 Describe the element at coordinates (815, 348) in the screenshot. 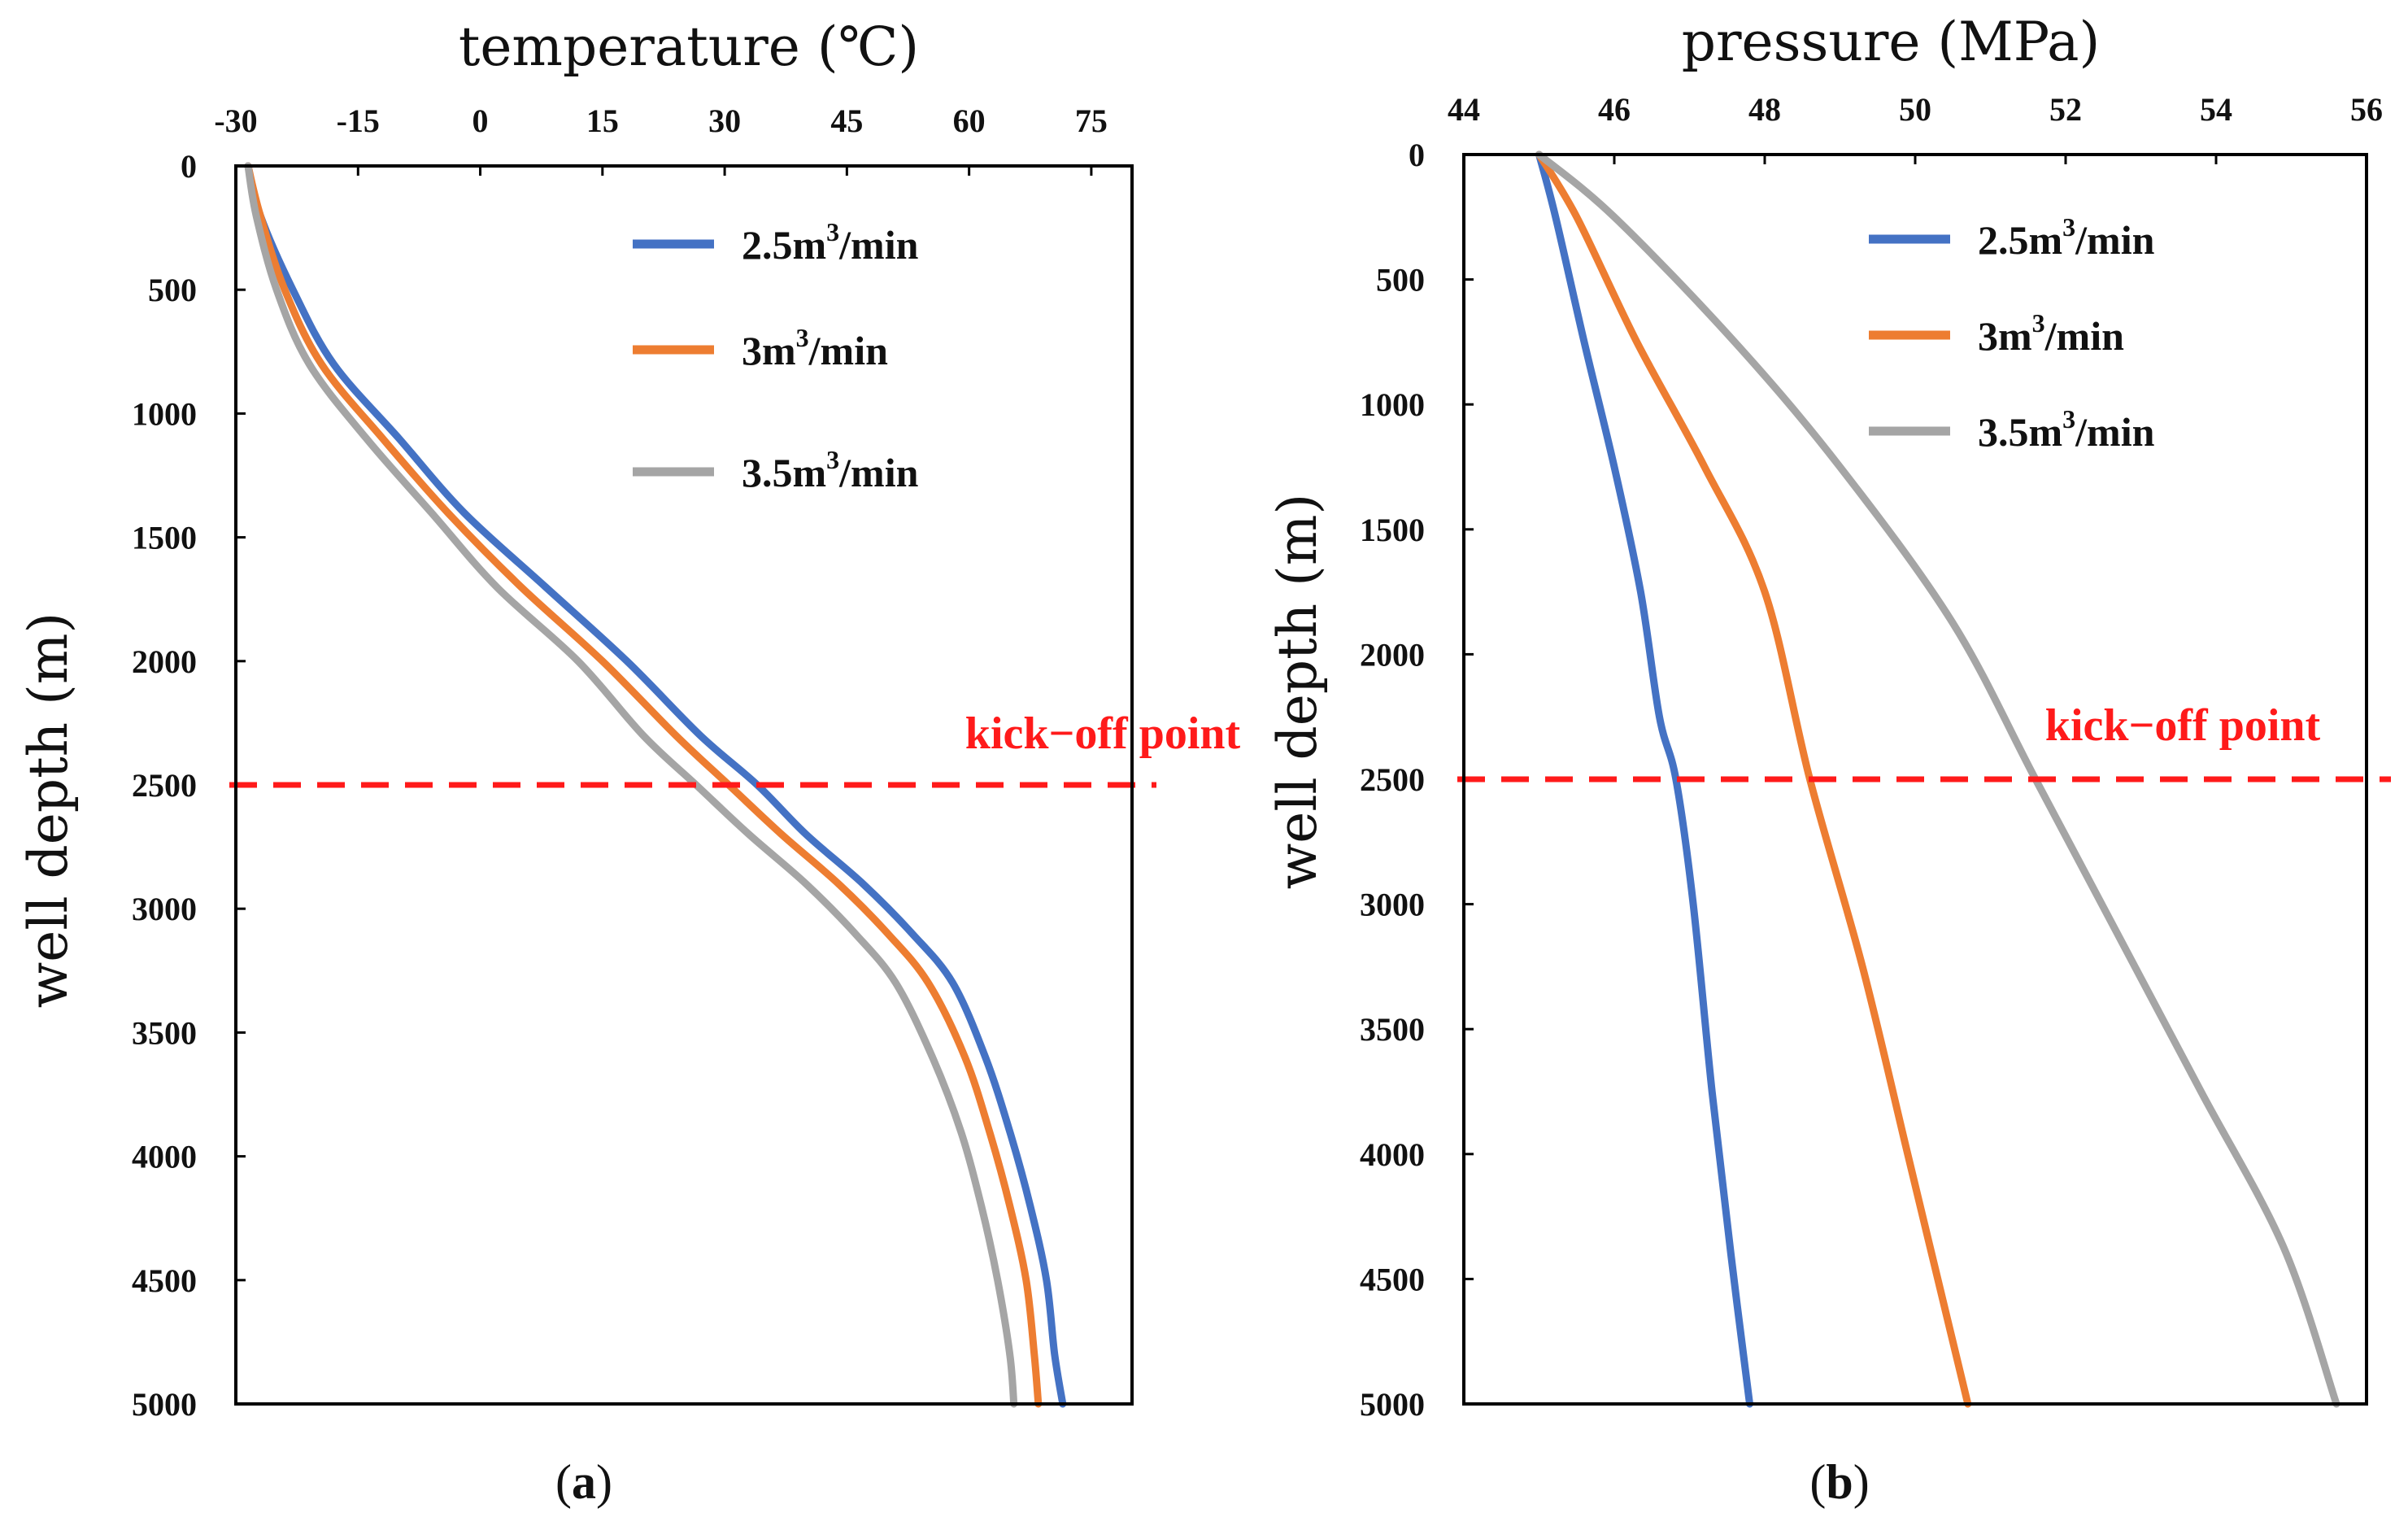

I see `panel-a-legend-label-1: 3m3/min` at that location.